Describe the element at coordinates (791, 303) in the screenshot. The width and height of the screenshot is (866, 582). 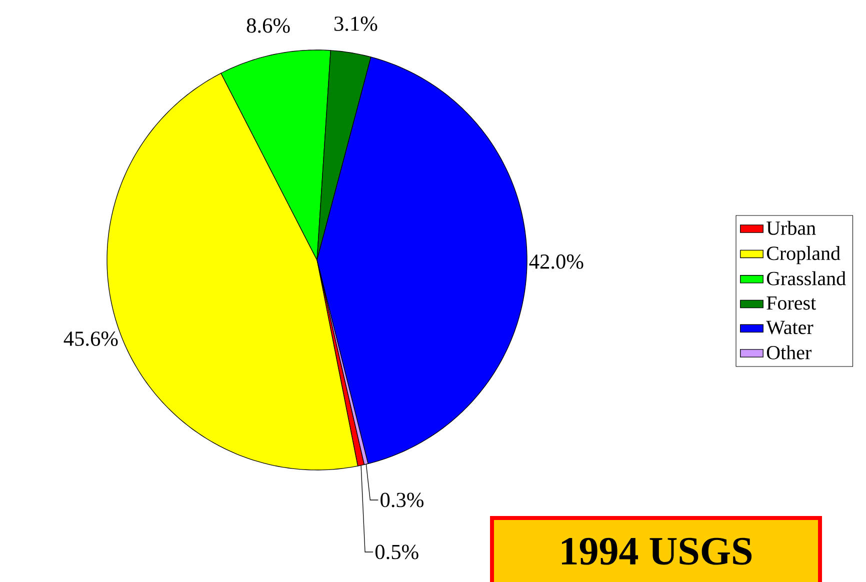
I see `legend-label: Forest` at that location.